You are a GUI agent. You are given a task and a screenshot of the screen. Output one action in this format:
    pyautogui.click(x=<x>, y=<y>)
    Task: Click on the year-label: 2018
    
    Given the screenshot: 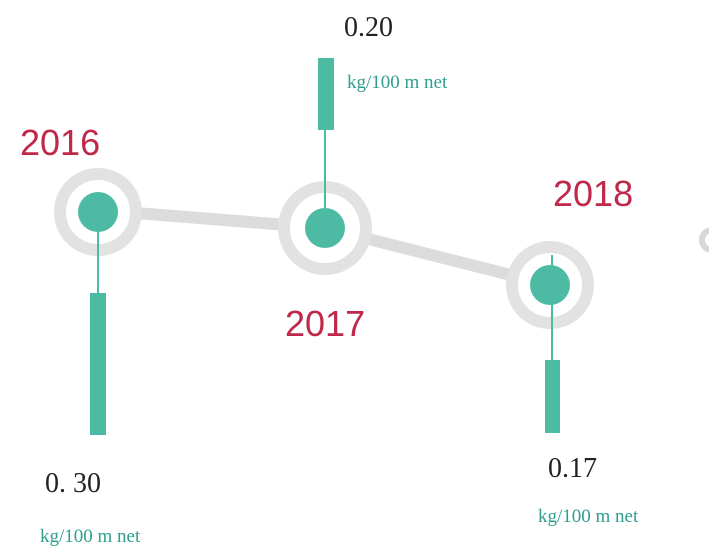 What is the action you would take?
    pyautogui.click(x=593, y=193)
    